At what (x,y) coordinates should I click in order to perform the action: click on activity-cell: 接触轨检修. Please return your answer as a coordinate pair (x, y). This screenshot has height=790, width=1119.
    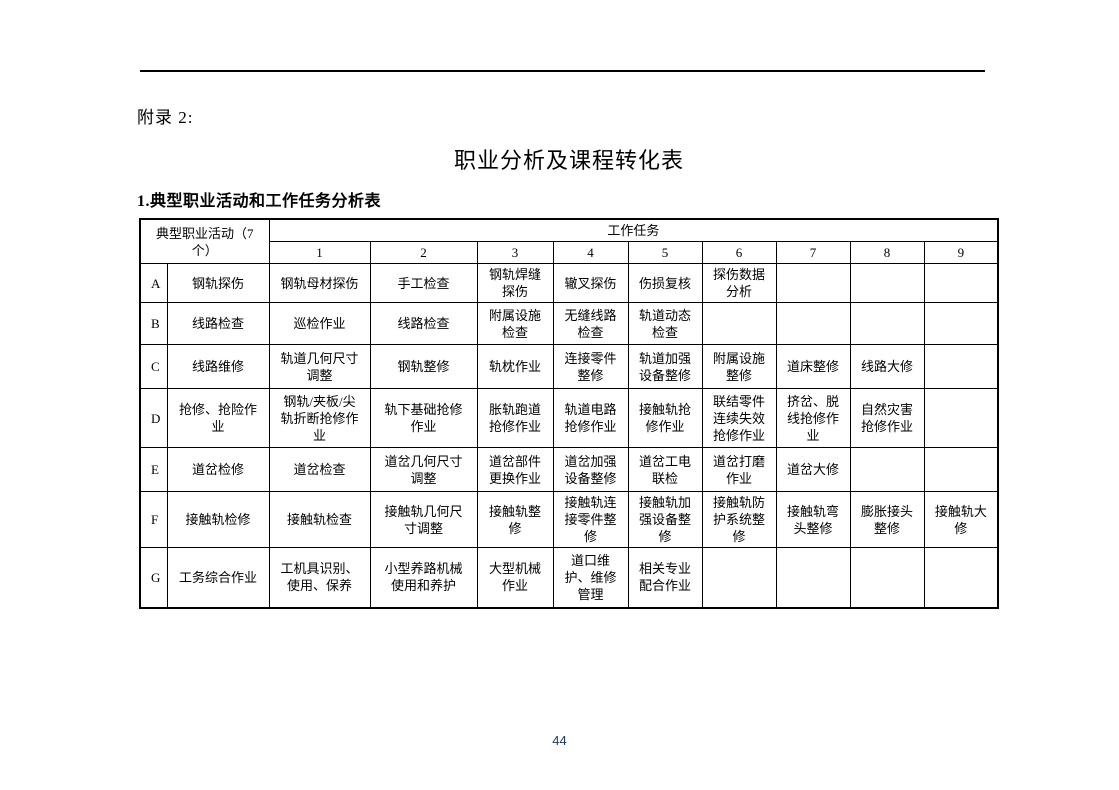
    Looking at the image, I should click on (218, 519).